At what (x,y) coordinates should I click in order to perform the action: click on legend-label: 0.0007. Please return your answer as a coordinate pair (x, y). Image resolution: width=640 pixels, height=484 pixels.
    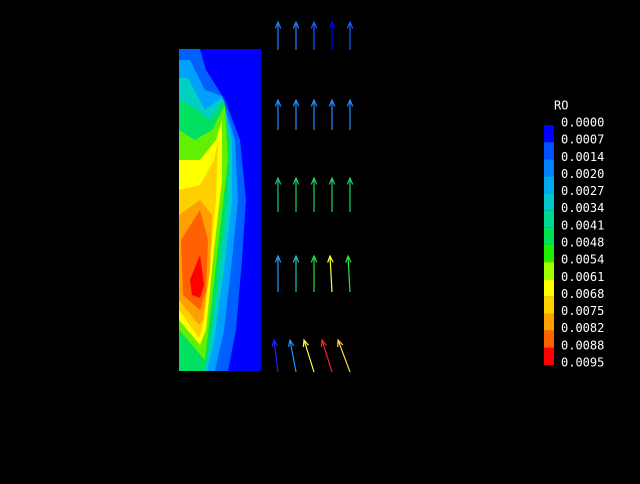
    Looking at the image, I should click on (582, 140).